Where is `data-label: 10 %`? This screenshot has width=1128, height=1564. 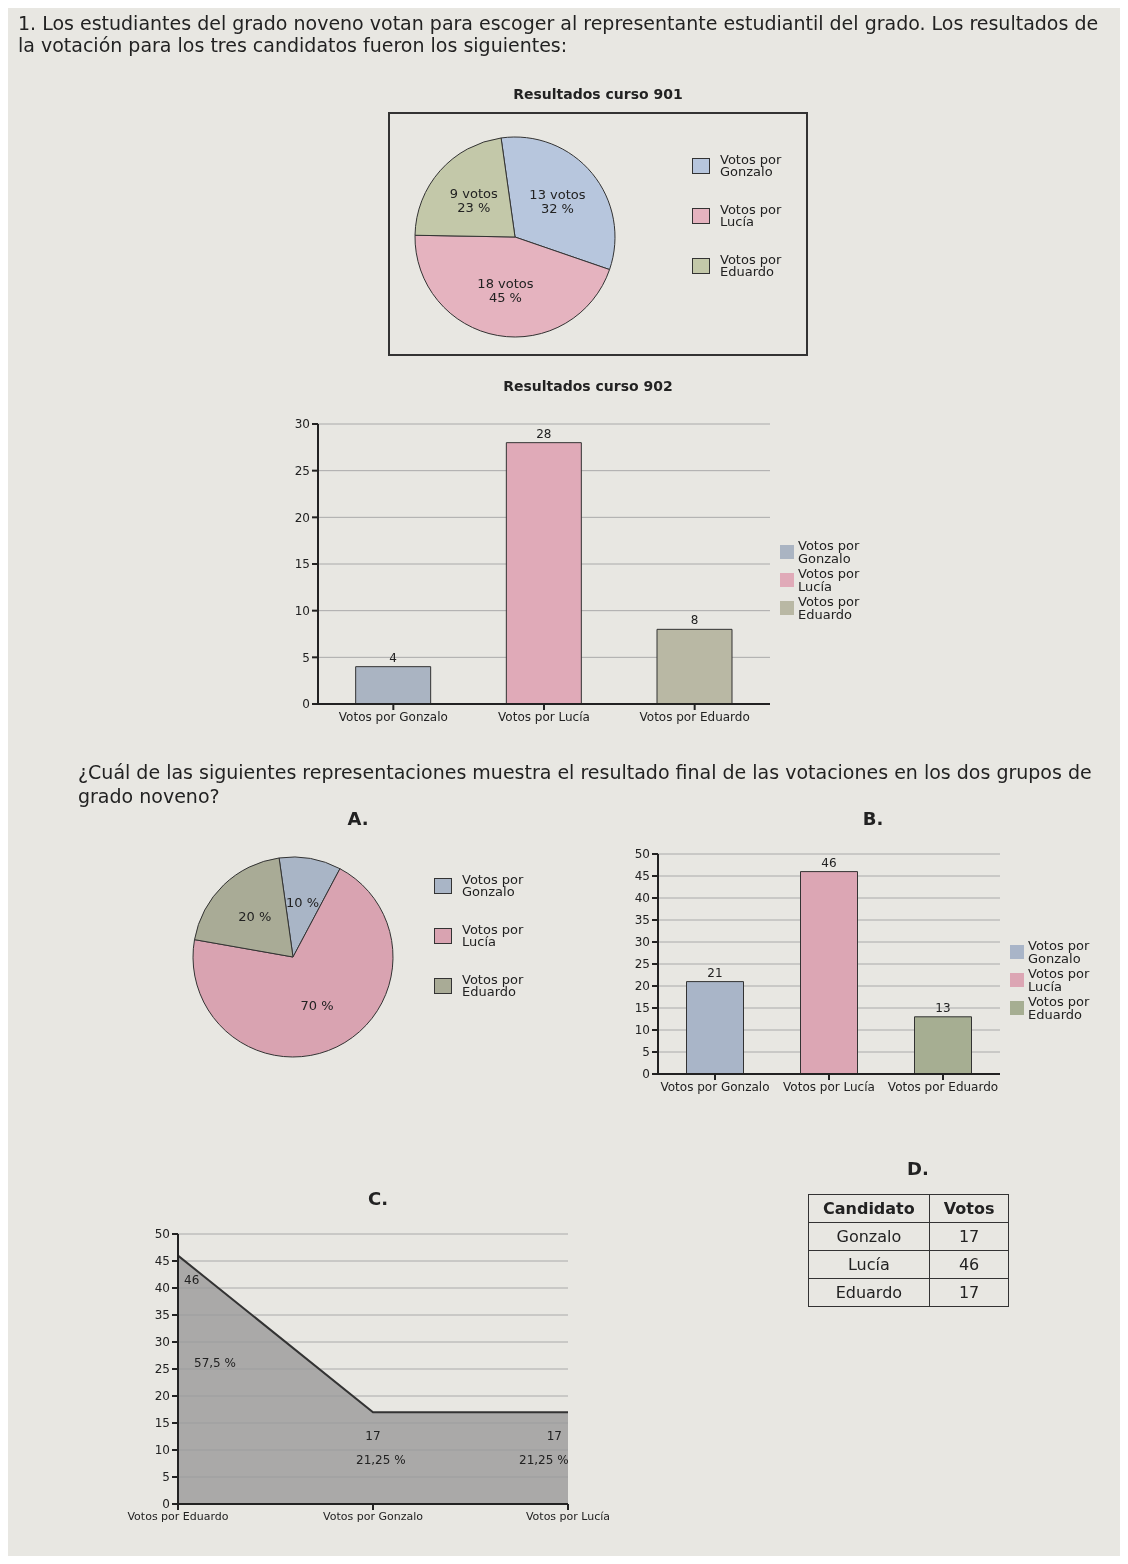 data-label: 10 % is located at coordinates (303, 902).